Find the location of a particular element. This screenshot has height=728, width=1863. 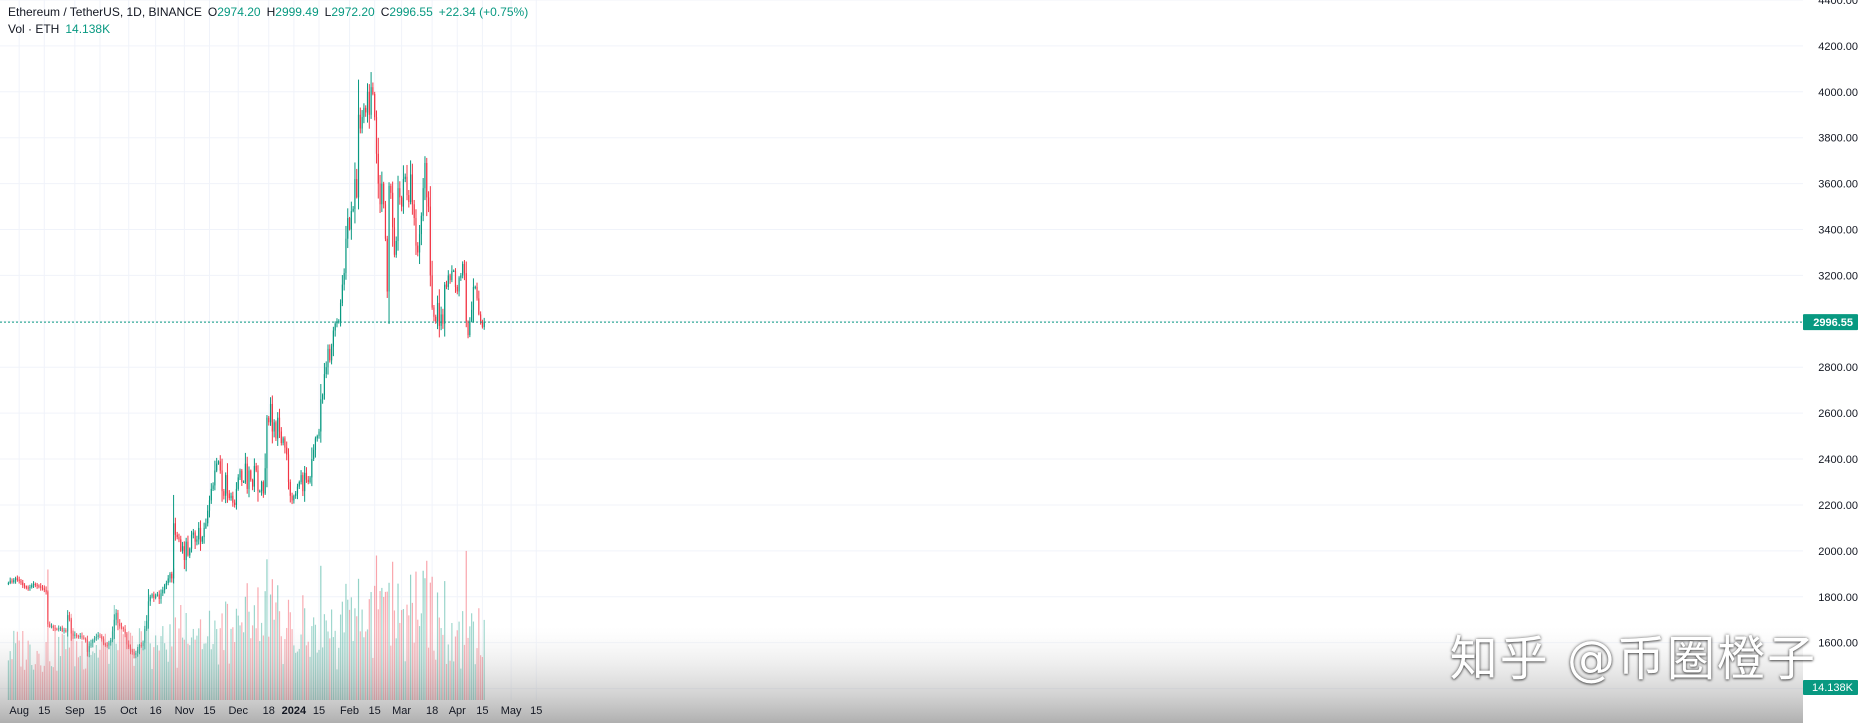

volume-value: 14.138K is located at coordinates (88, 29).